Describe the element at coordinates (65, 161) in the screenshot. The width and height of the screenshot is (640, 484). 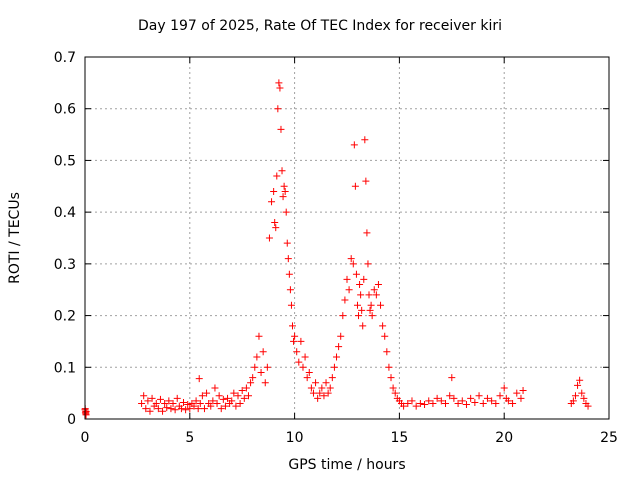
I see `y-tick-label: 0.5` at that location.